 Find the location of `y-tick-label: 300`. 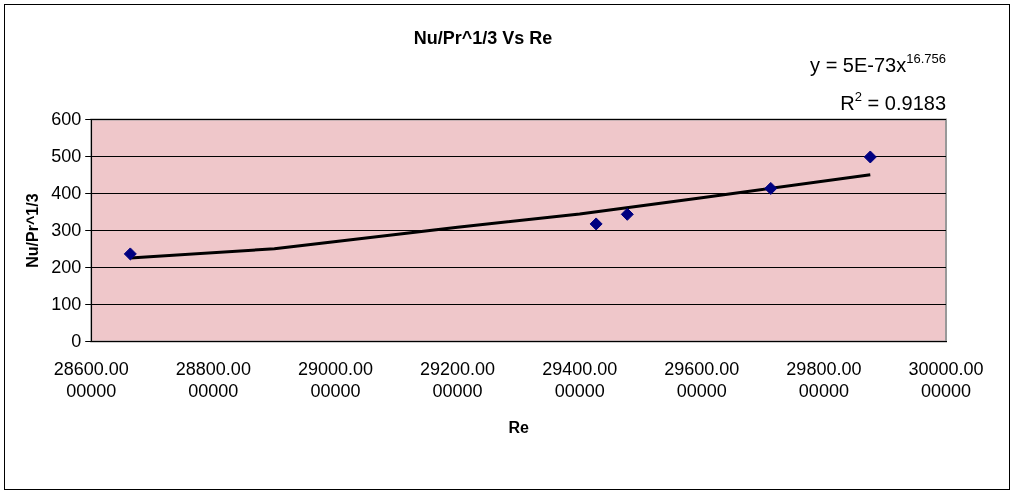

y-tick-label: 300 is located at coordinates (66, 229).